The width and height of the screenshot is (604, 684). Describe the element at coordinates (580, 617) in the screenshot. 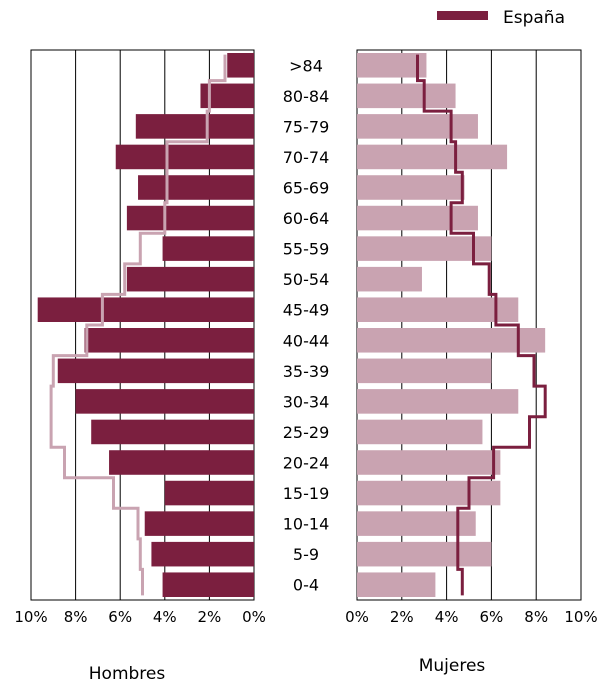

I see `women-tick-label: 10%` at that location.